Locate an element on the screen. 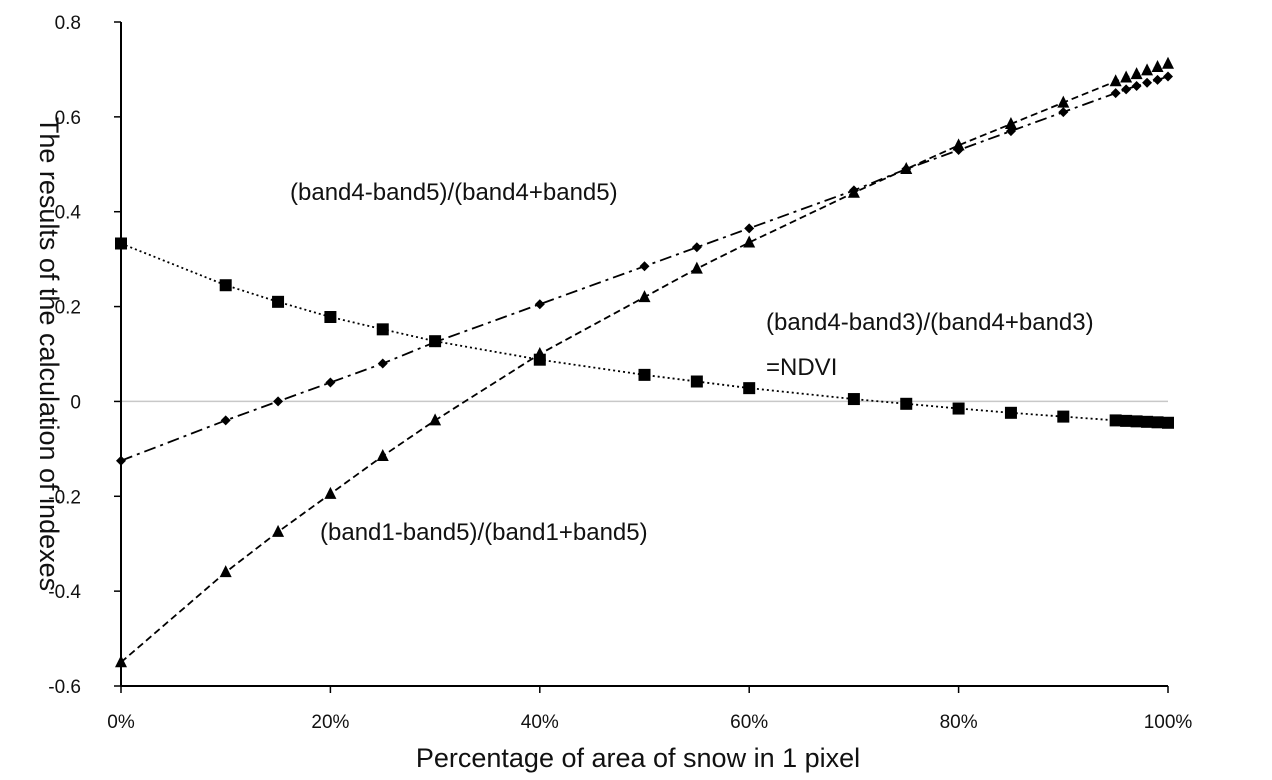 This screenshot has width=1272, height=780. x-tick-label: 60% is located at coordinates (749, 722).